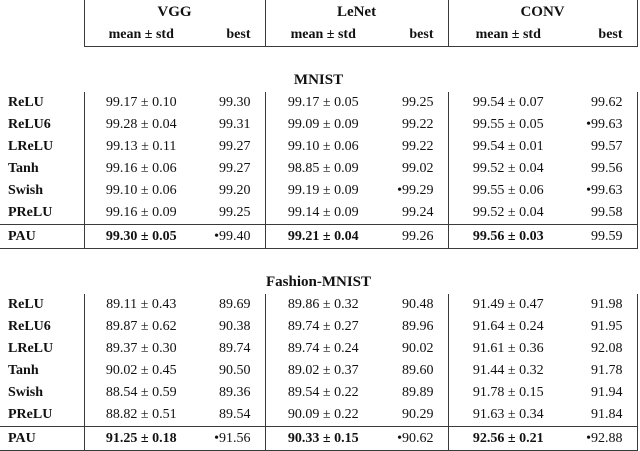  Describe the element at coordinates (235, 414) in the screenshot. I see `best-cell: 89.54` at that location.